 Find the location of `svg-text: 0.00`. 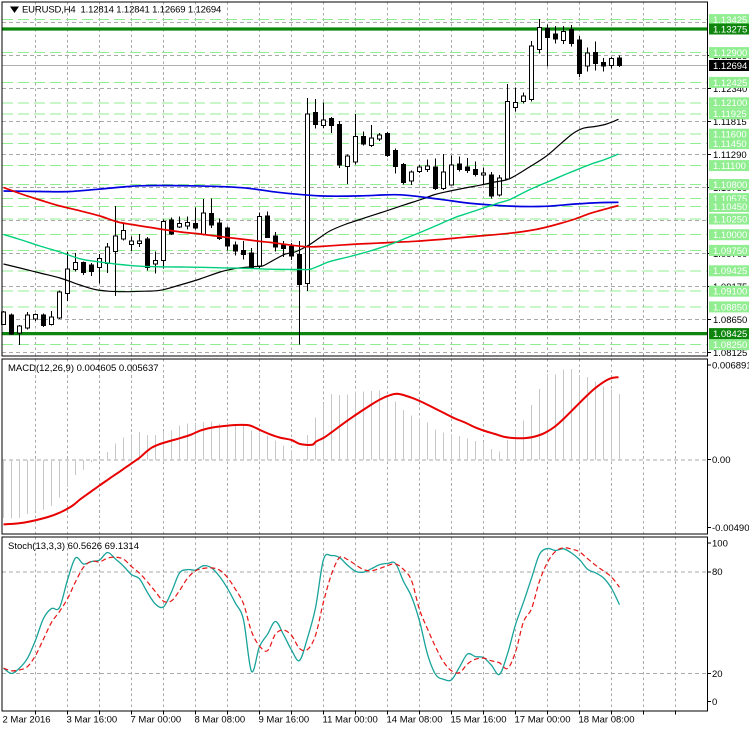

svg-text: 0.00 is located at coordinates (721, 460).